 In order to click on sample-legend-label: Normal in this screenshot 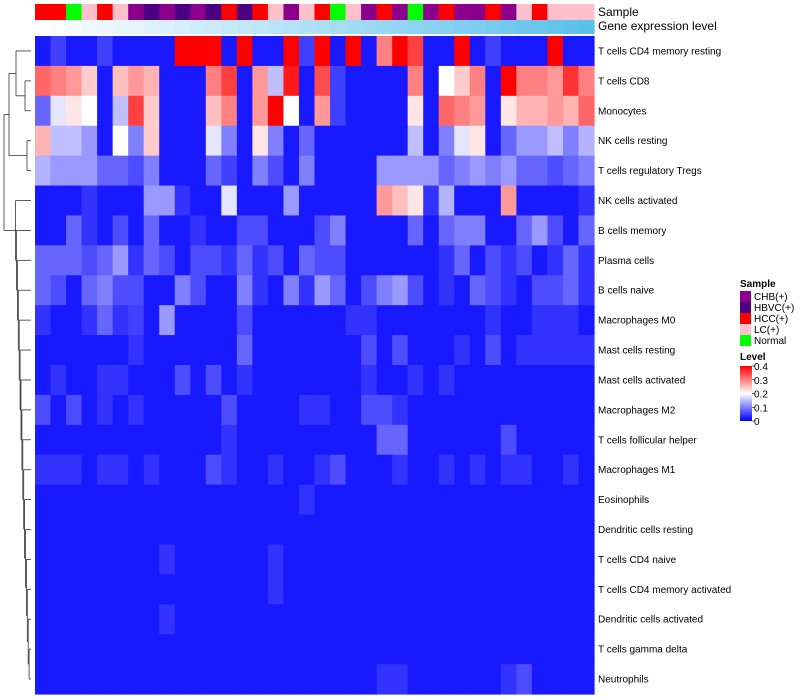, I will do `click(770, 341)`.